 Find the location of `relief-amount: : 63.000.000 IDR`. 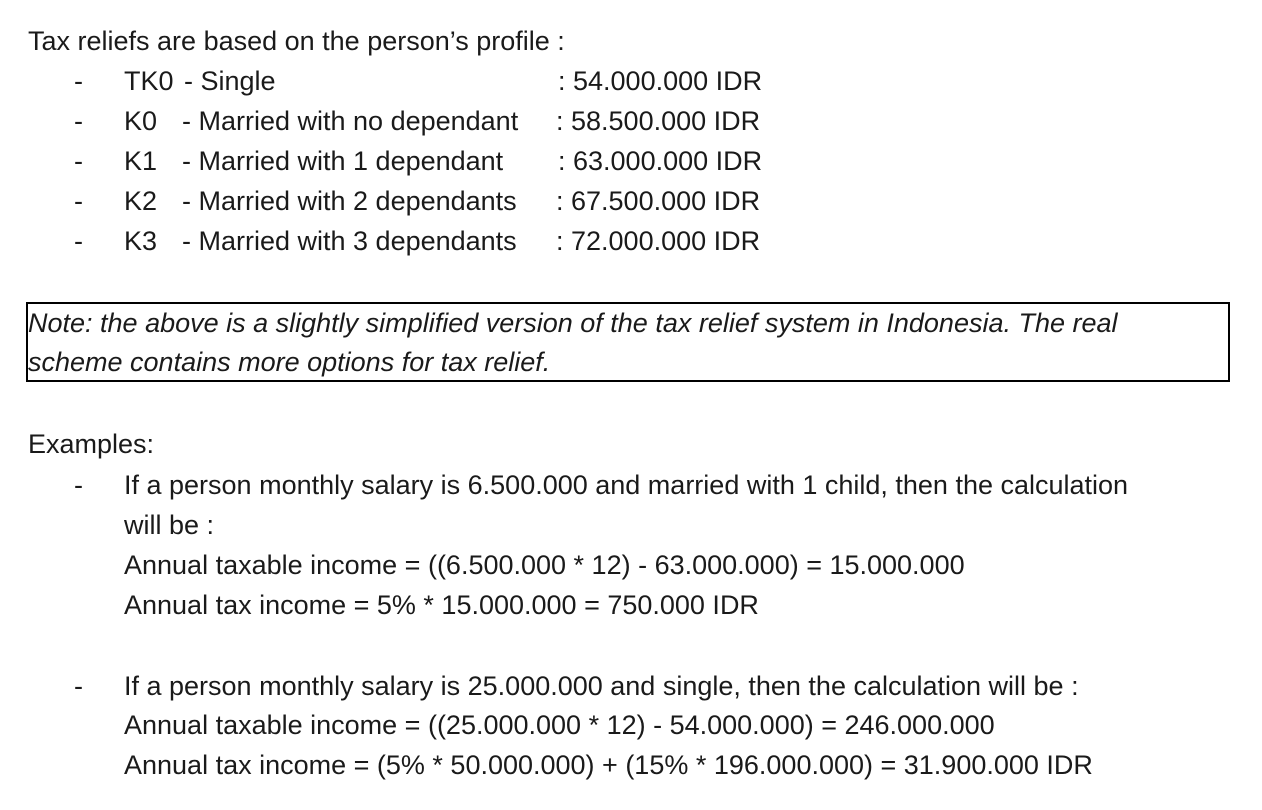

relief-amount: : 63.000.000 IDR is located at coordinates (660, 161).